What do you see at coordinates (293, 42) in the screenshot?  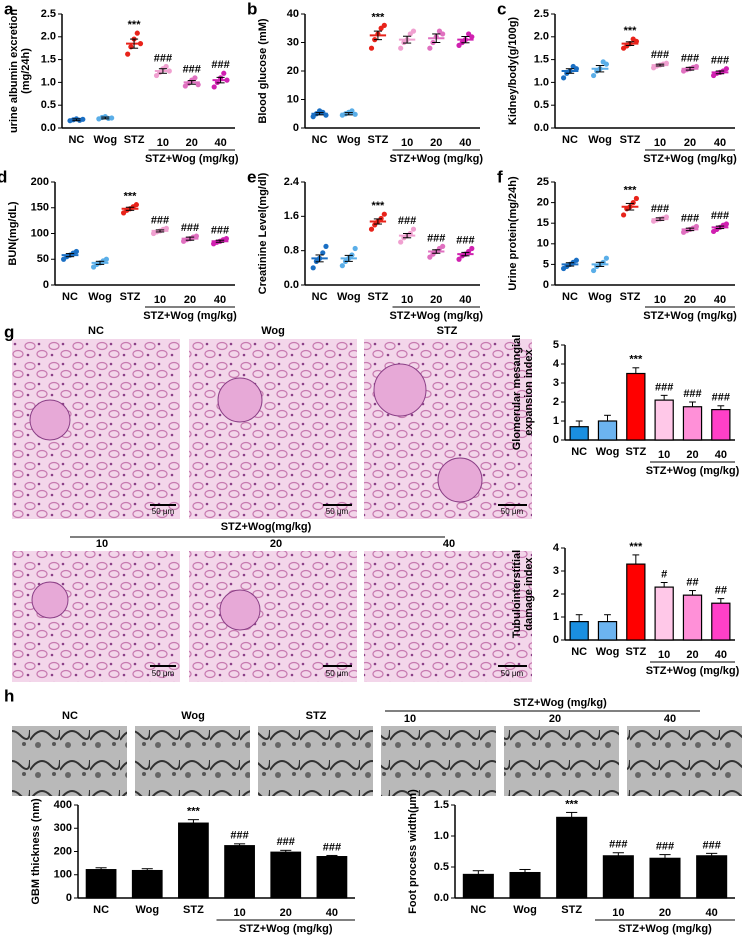 I see `y-tick-label: 30` at bounding box center [293, 42].